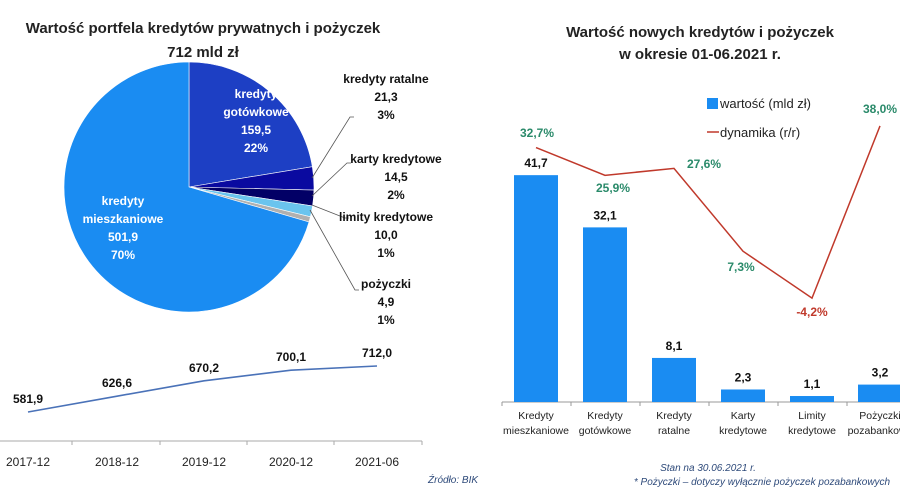  Describe the element at coordinates (743, 377) in the screenshot. I see `bar-value-label: 2,3` at that location.